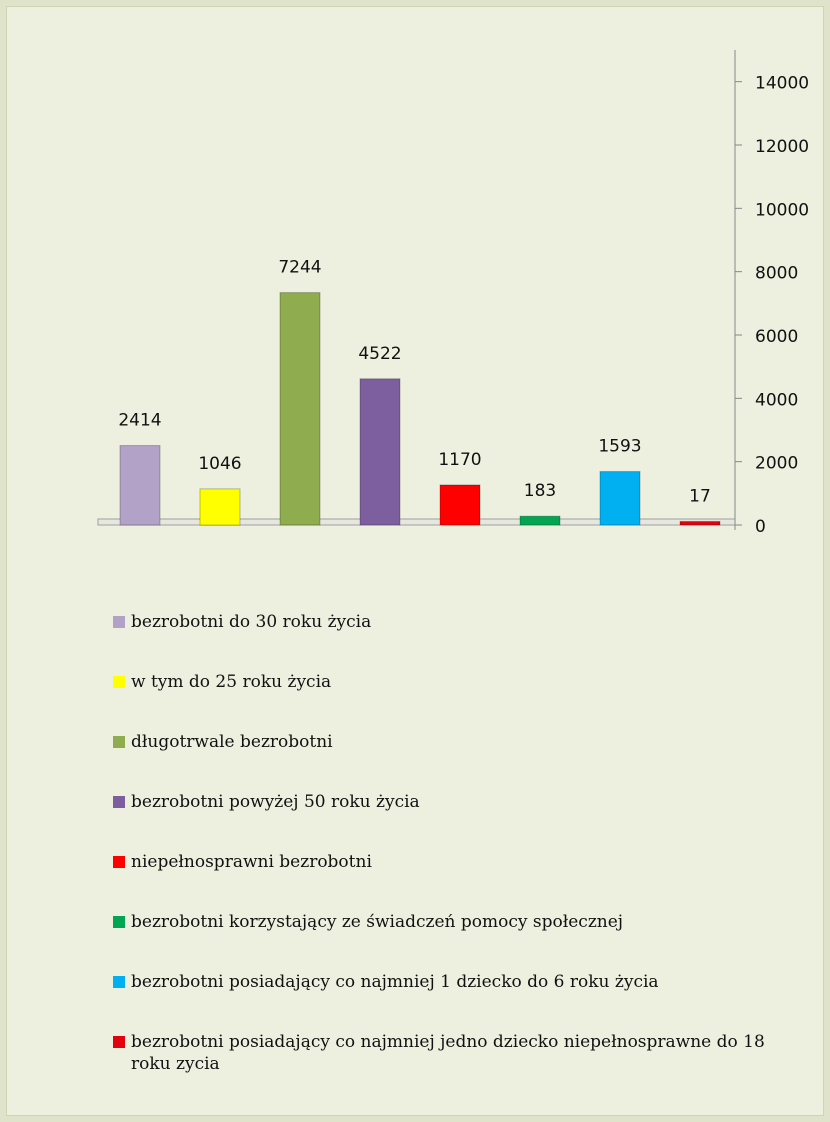 This screenshot has width=830, height=1122. Describe the element at coordinates (782, 84) in the screenshot. I see `y-tick-label: 14000` at that location.